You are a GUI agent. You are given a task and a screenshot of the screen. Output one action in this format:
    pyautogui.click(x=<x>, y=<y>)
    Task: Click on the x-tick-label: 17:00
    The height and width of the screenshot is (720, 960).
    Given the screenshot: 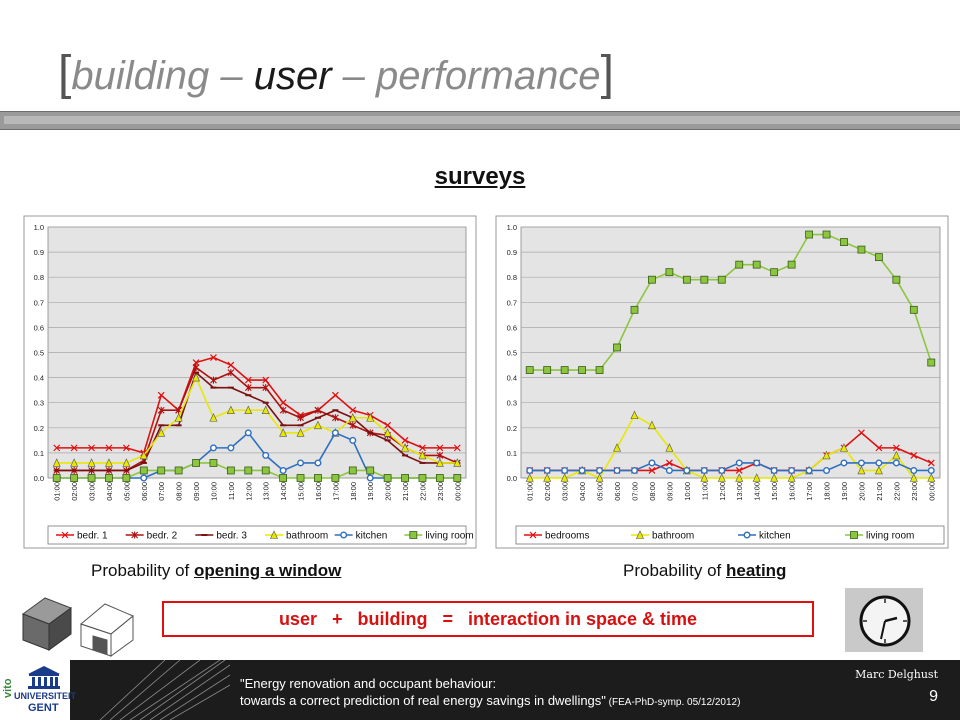 What is the action you would take?
    pyautogui.click(x=809, y=491)
    